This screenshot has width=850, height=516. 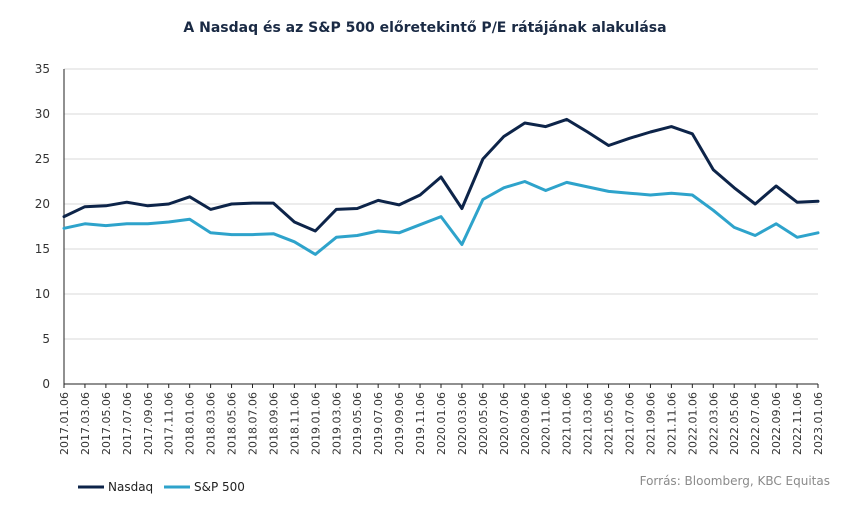 I want to click on x-tick-label: 2017.05.06, so click(x=106, y=423).